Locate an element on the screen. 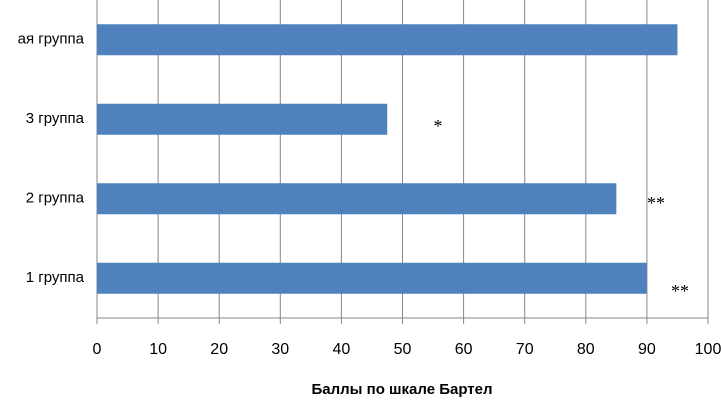 The width and height of the screenshot is (721, 401). y-tick-label: 1 группа is located at coordinates (55, 277).